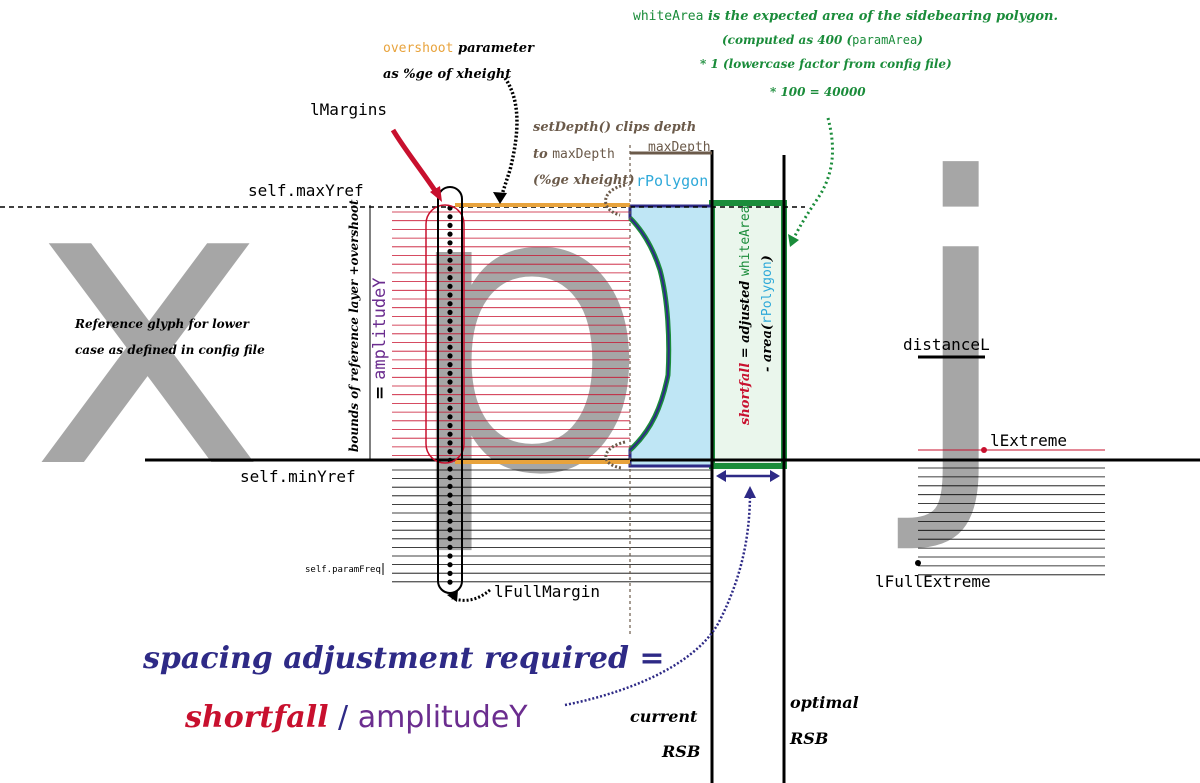 This screenshot has width=1200, height=783. What do you see at coordinates (767, 313) in the screenshot?
I see `shortfall-note-line2: - area(rPolygon)` at bounding box center [767, 313].